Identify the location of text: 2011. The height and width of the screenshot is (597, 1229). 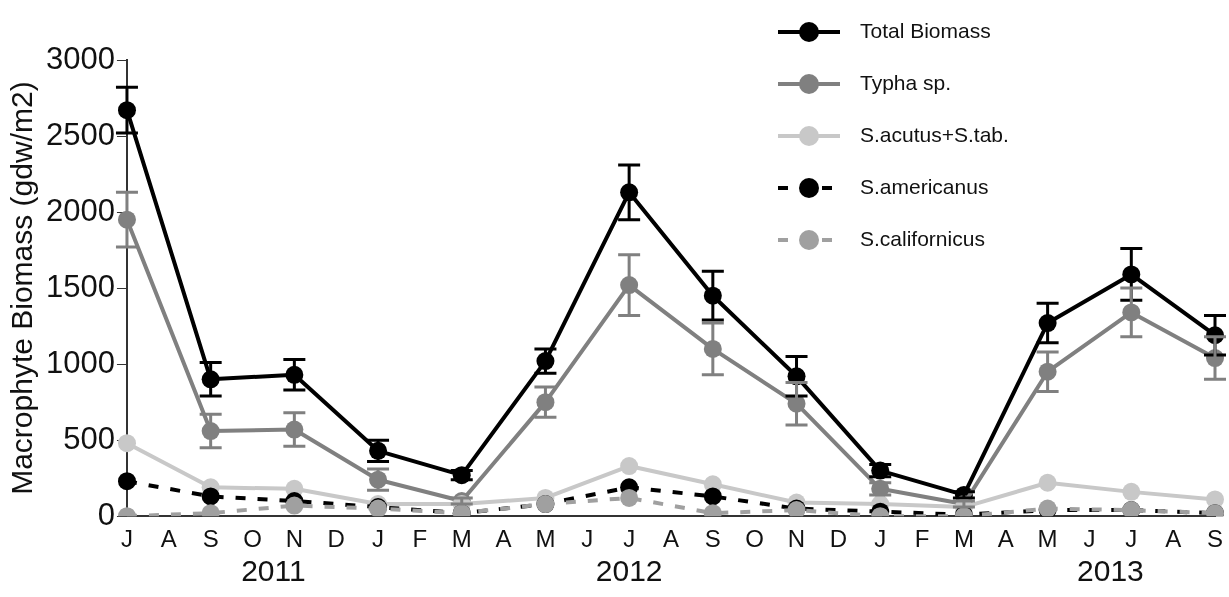
(273, 571).